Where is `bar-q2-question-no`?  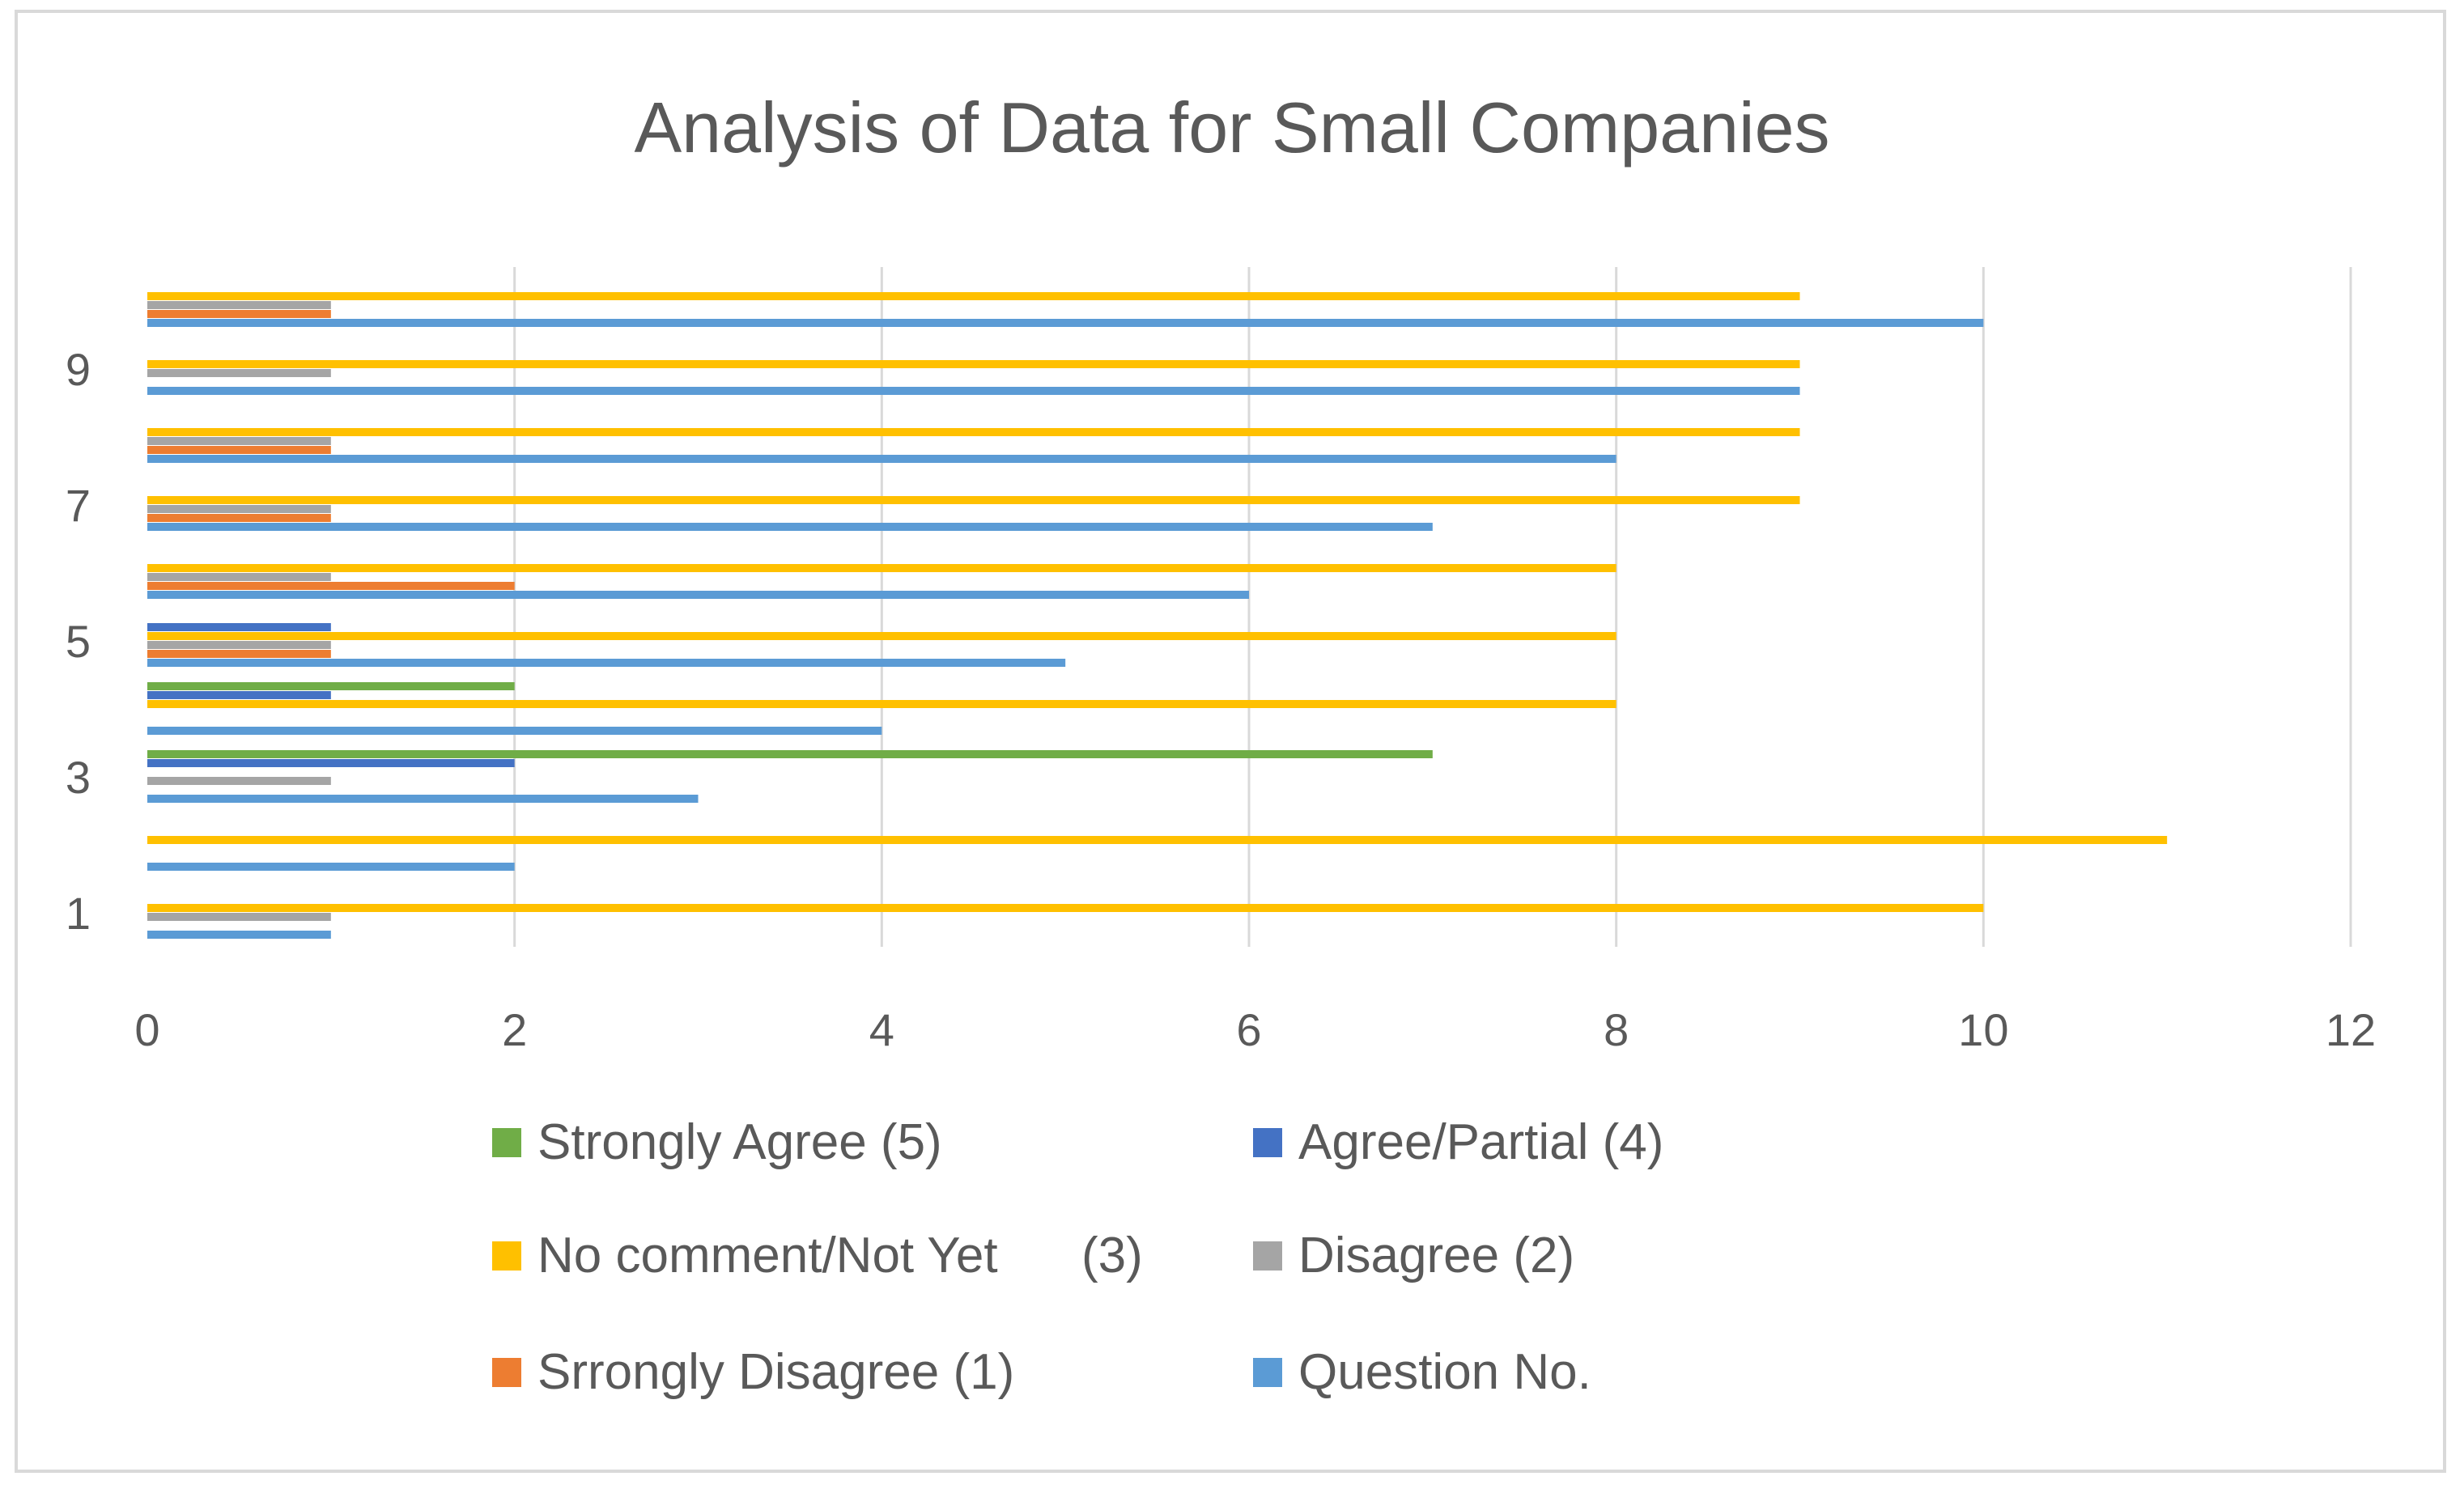
bar-q2-question-no is located at coordinates (331, 867).